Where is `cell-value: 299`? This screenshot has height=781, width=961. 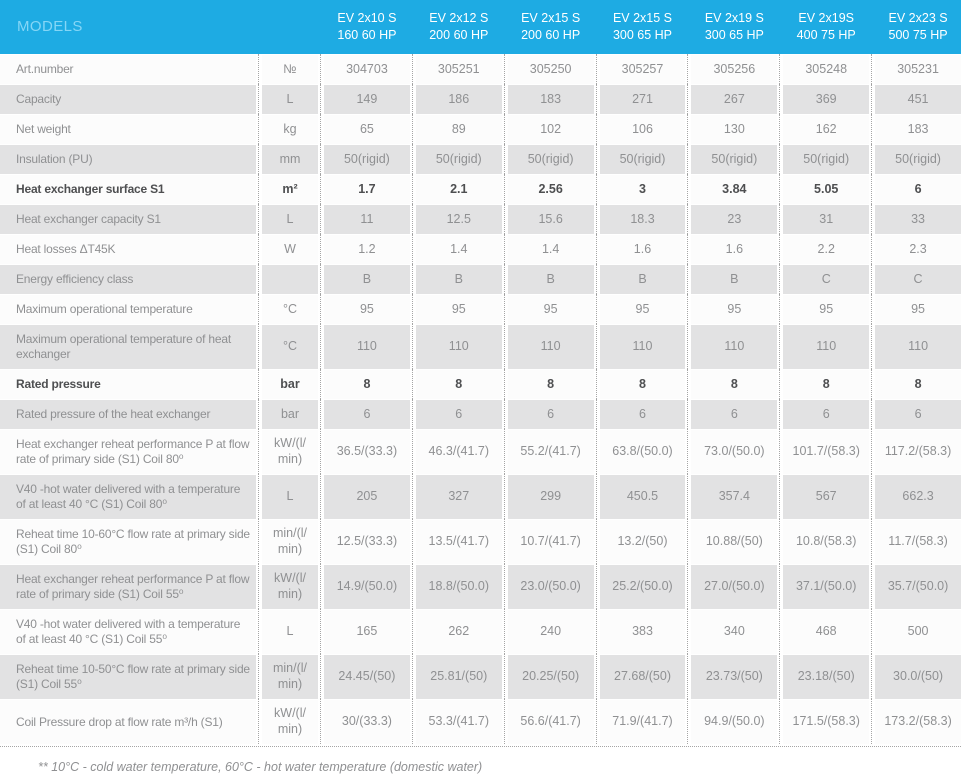
cell-value: 299 is located at coordinates (548, 496).